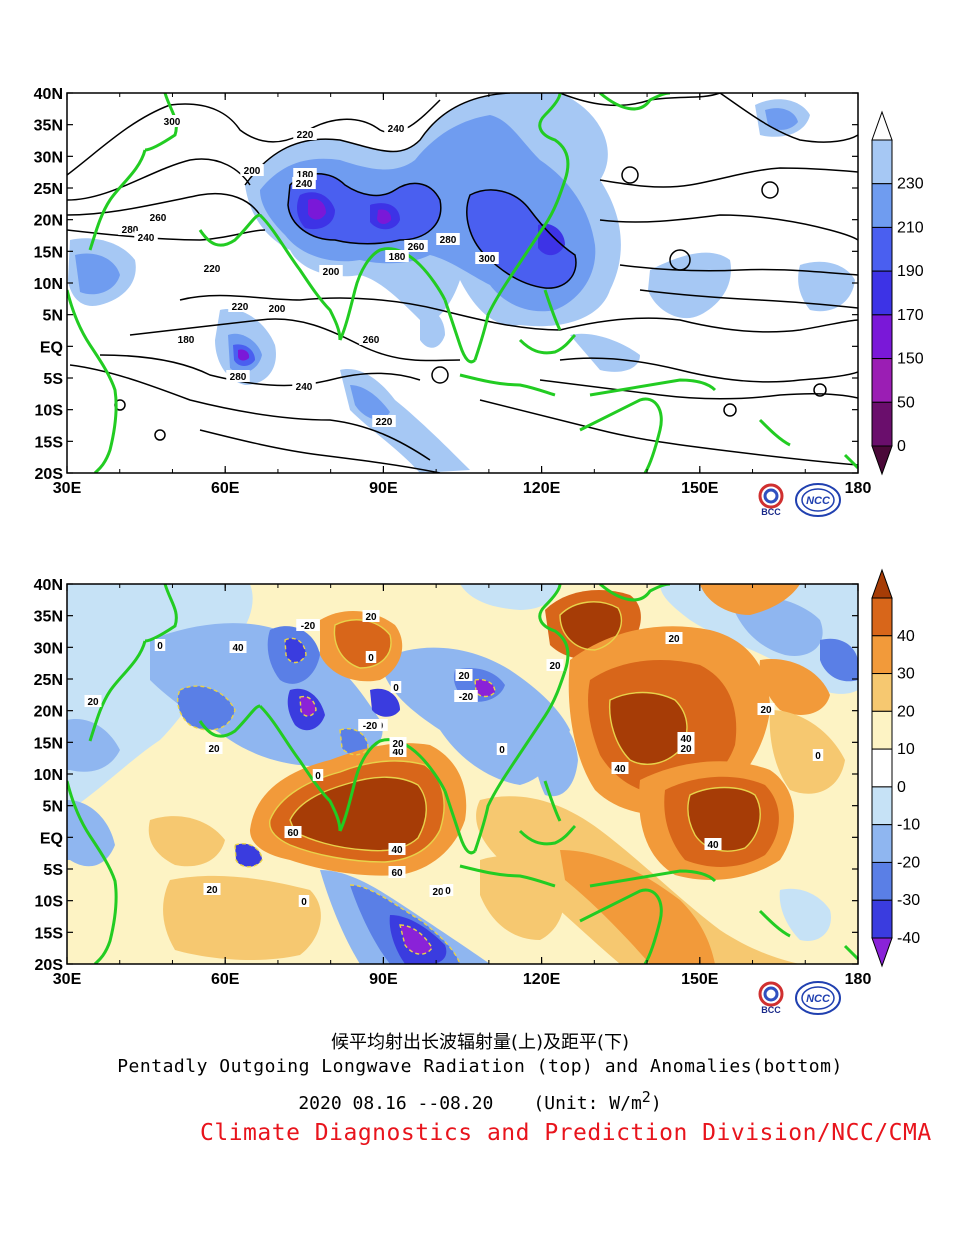 The height and width of the screenshot is (1243, 960). What do you see at coordinates (908, 862) in the screenshot?
I see `colorbar-label: -20` at bounding box center [908, 862].